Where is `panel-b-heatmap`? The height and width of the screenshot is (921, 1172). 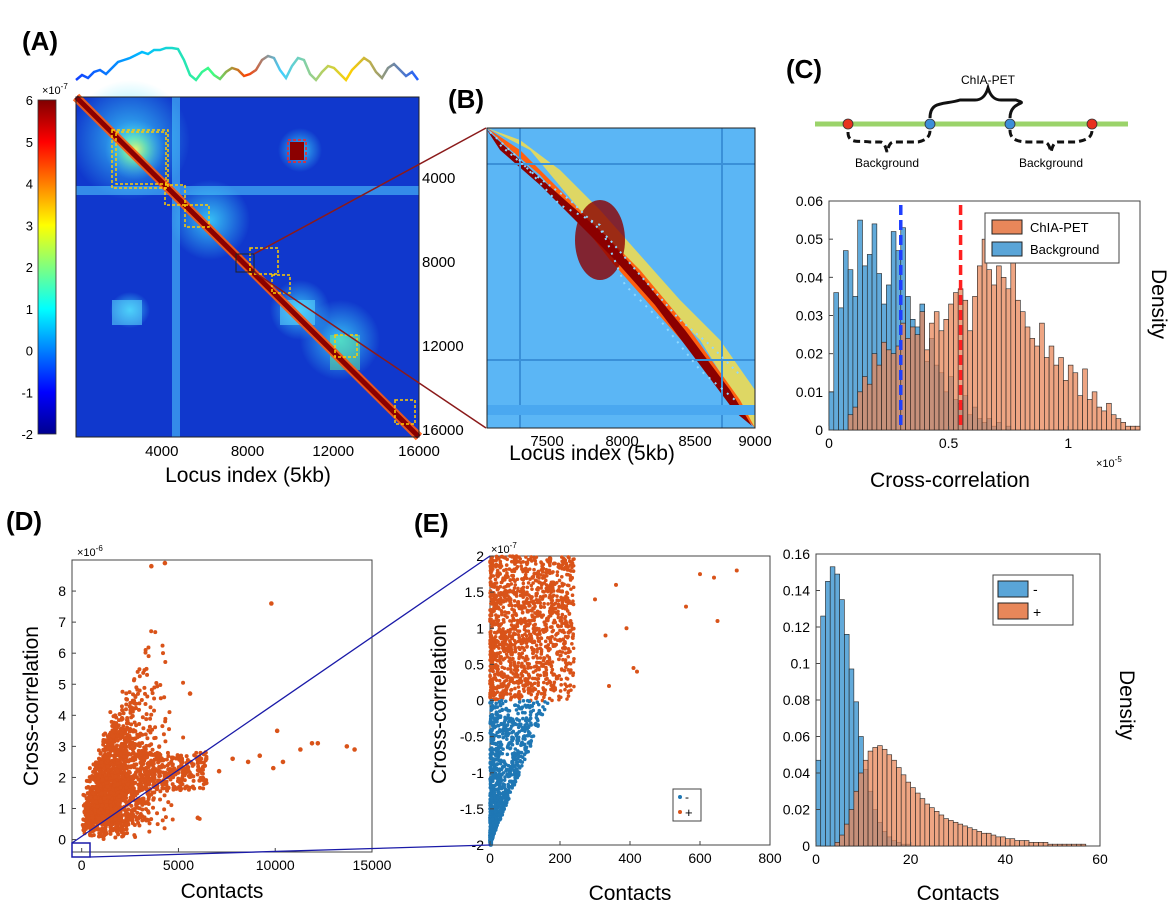
panel-b-heatmap is located at coordinates (621, 278).